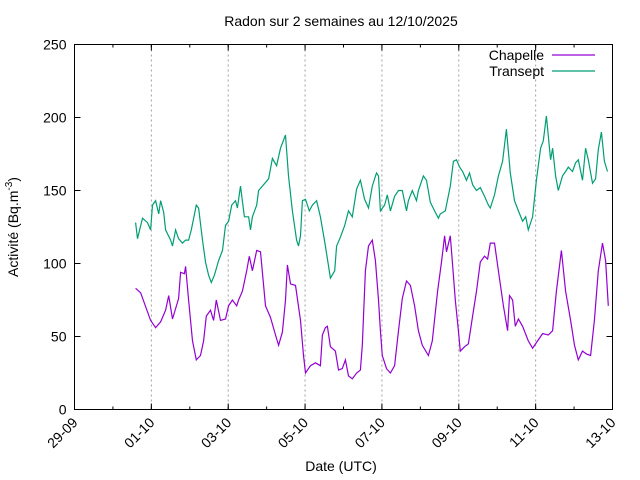  Describe the element at coordinates (55, 45) in the screenshot. I see `y-tick-label: 250` at that location.